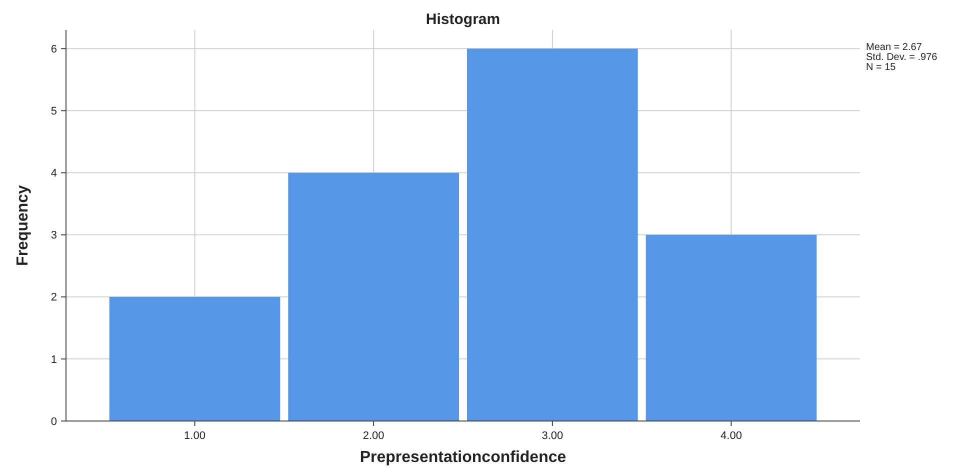 This screenshot has width=979, height=476. What do you see at coordinates (53, 298) in the screenshot?
I see `y-tick-label: 2` at bounding box center [53, 298].